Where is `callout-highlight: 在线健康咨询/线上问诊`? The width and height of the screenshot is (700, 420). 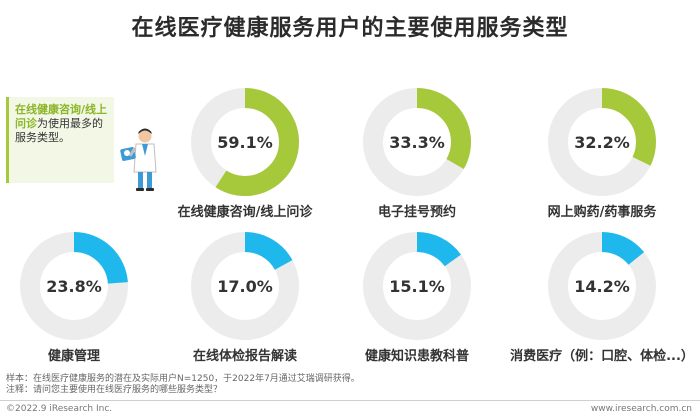
callout-highlight: 在线健康咨询/线上问诊 is located at coordinates (61, 116).